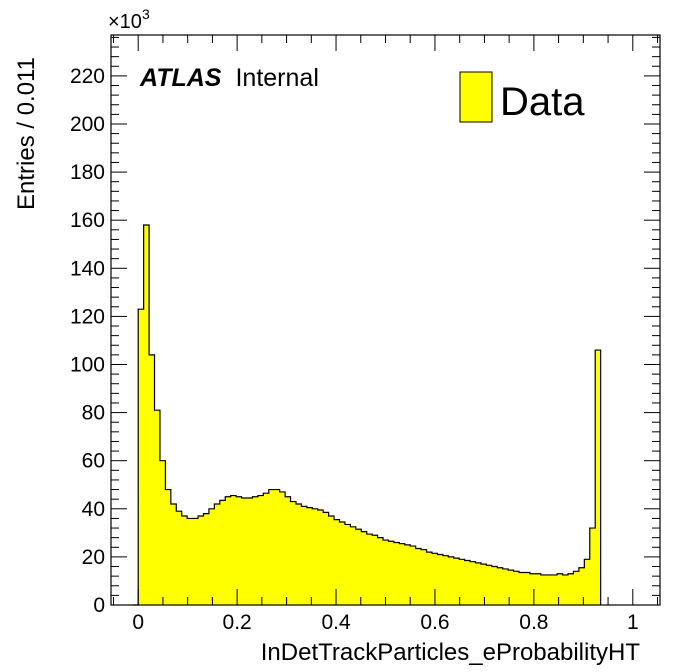 The image size is (696, 672). What do you see at coordinates (93, 557) in the screenshot?
I see `y-tick-label: 20` at bounding box center [93, 557].